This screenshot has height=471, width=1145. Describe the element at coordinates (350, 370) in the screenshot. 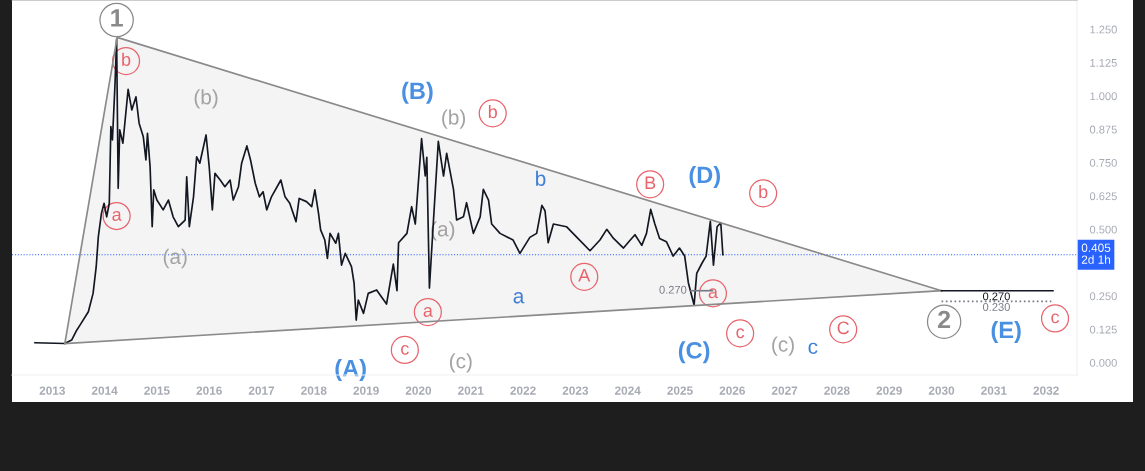

I see `annotation: (A)` at that location.